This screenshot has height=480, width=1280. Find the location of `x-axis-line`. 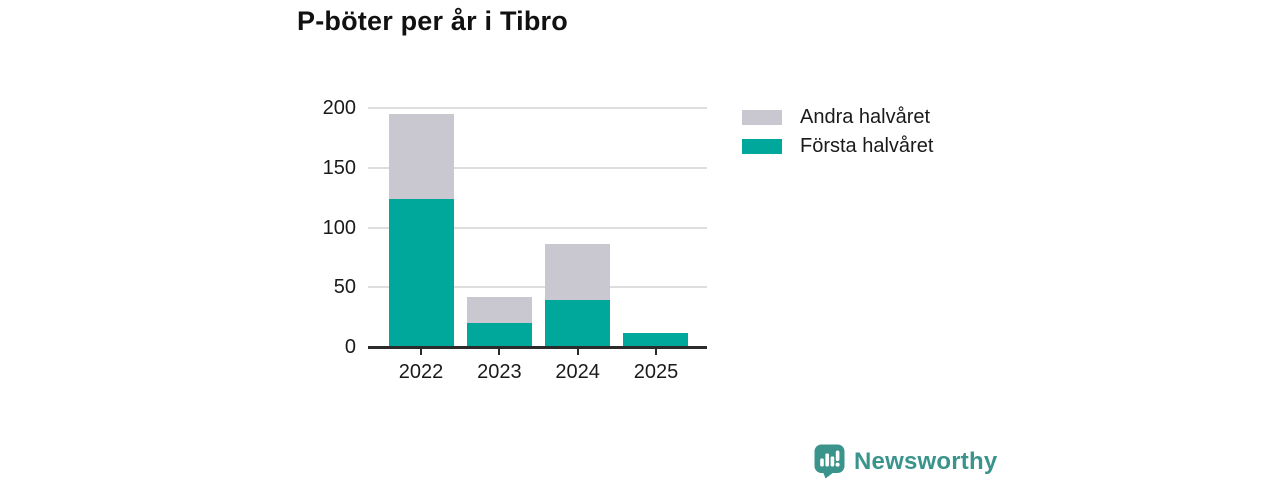

x-axis-line is located at coordinates (537, 347).